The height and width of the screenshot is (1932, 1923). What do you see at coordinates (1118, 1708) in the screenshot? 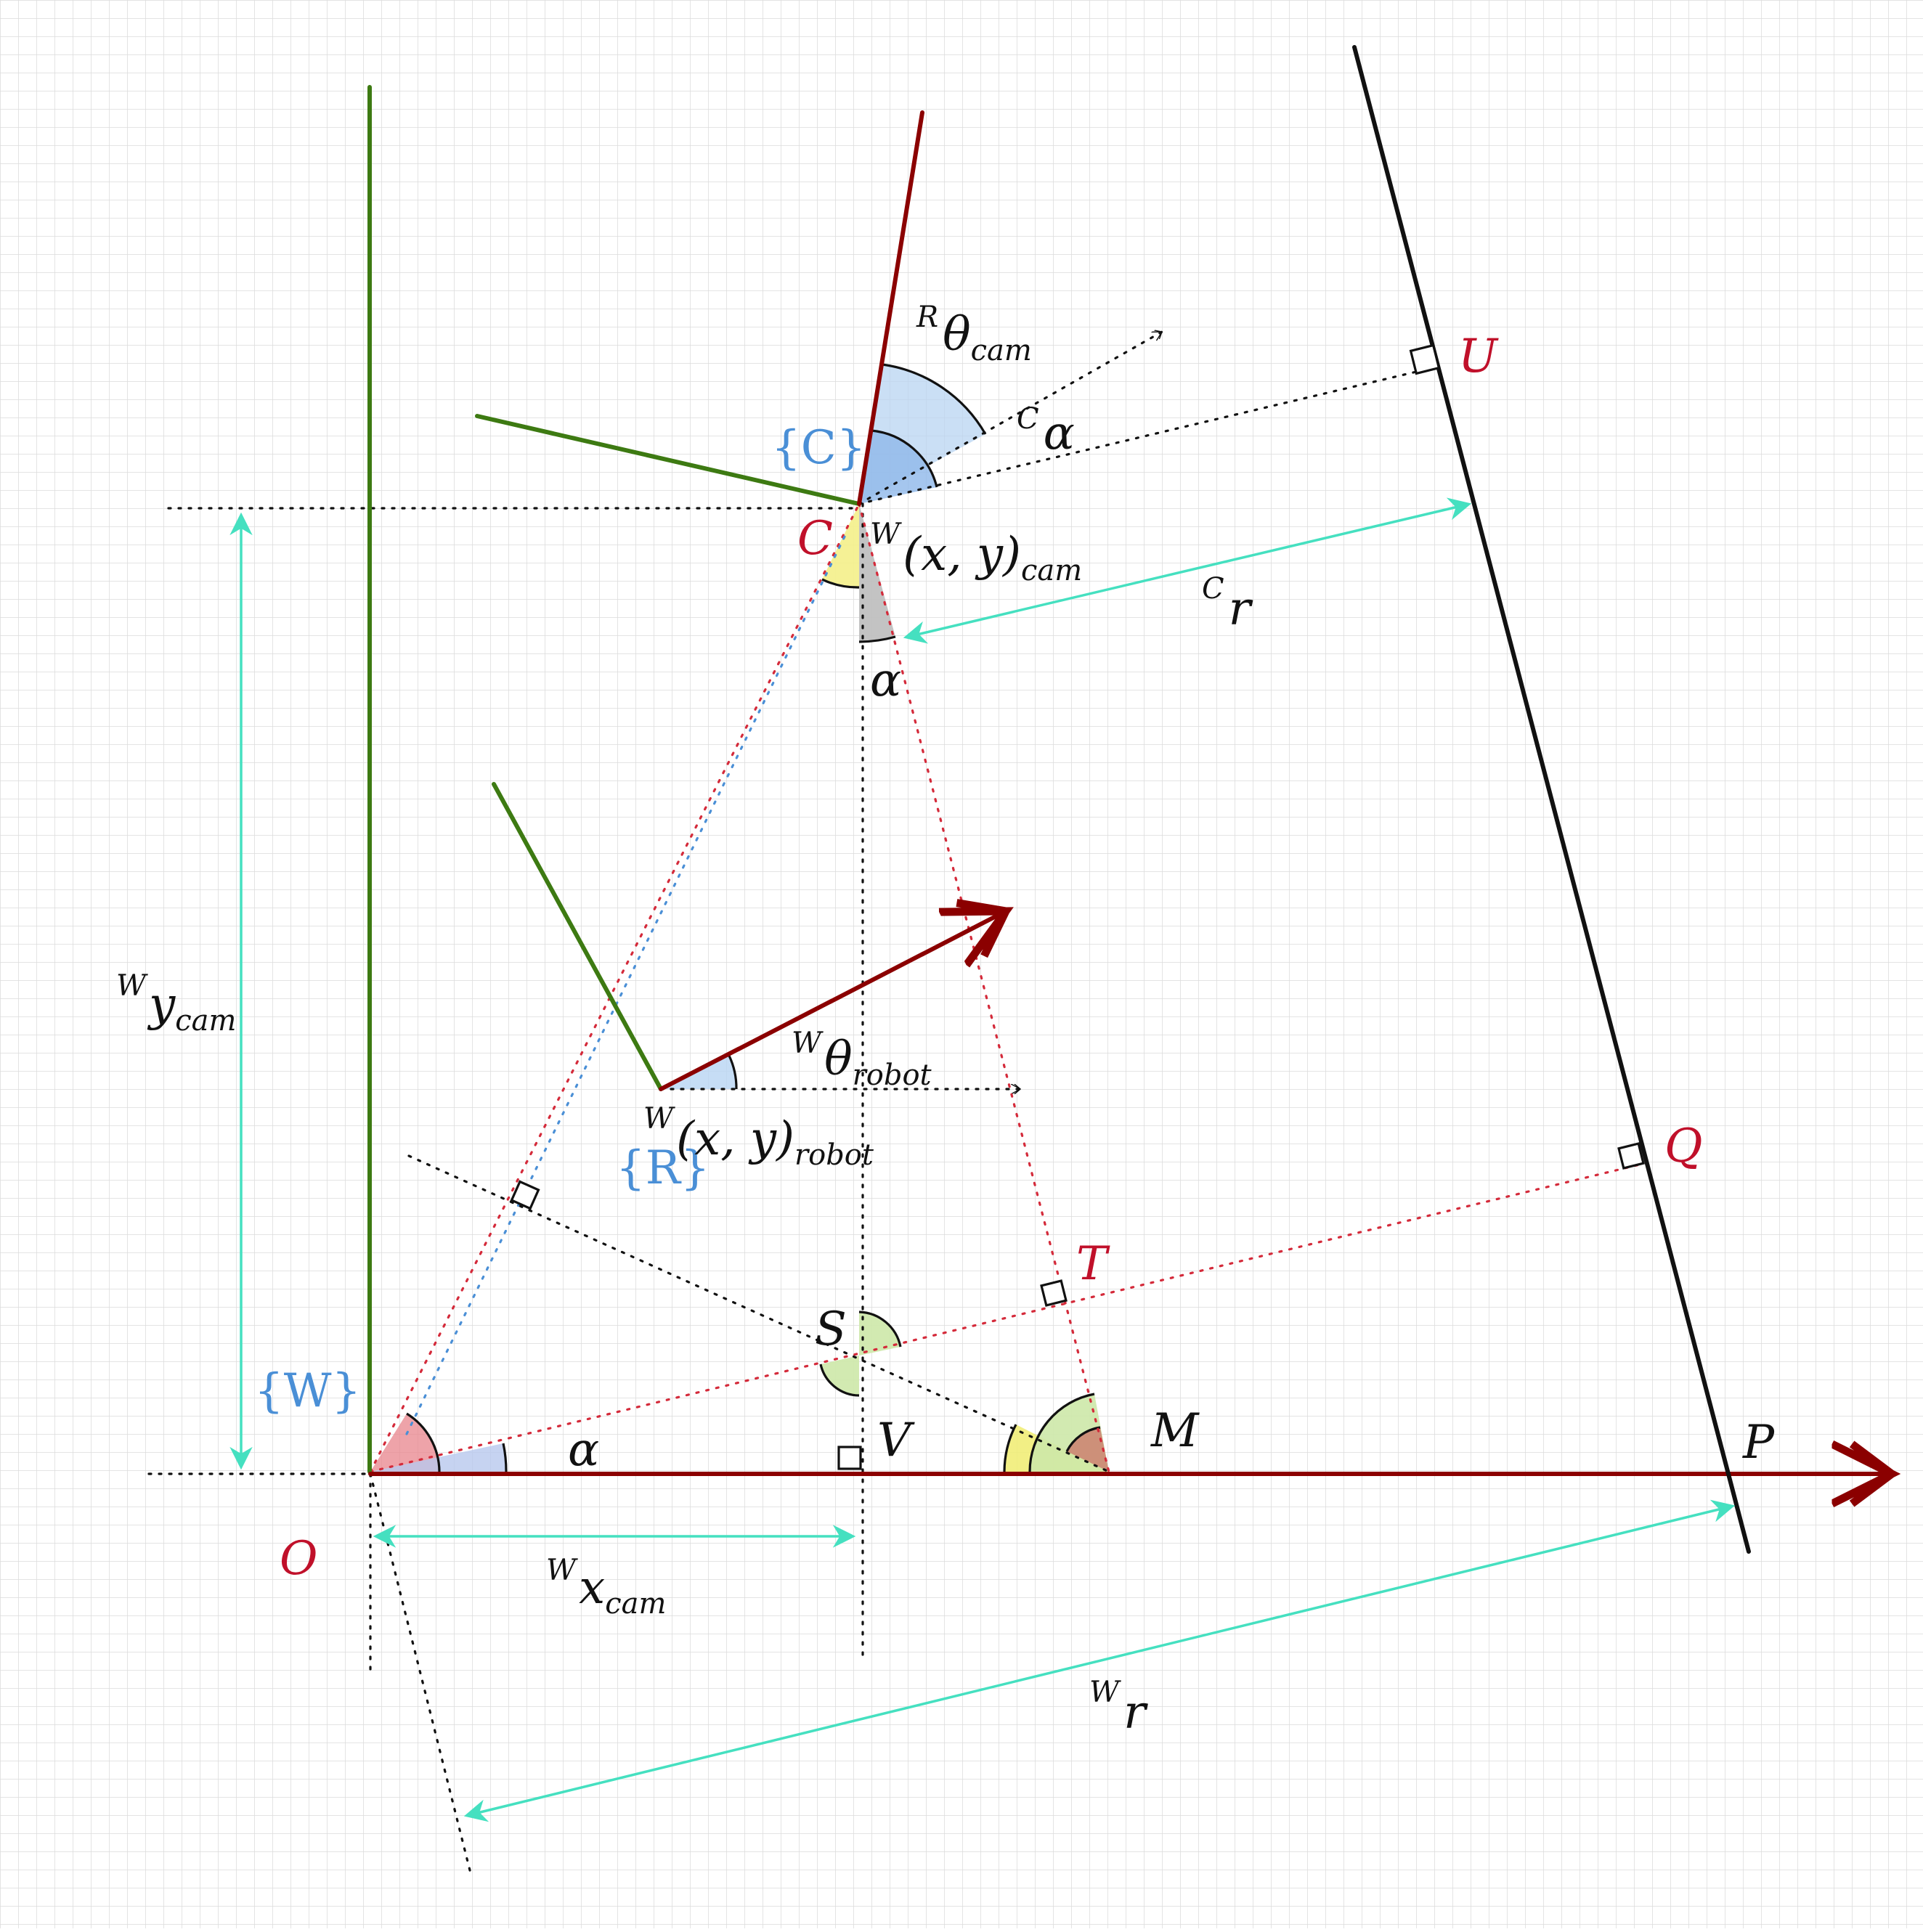
I see `label-w-r: Wr` at bounding box center [1118, 1708].